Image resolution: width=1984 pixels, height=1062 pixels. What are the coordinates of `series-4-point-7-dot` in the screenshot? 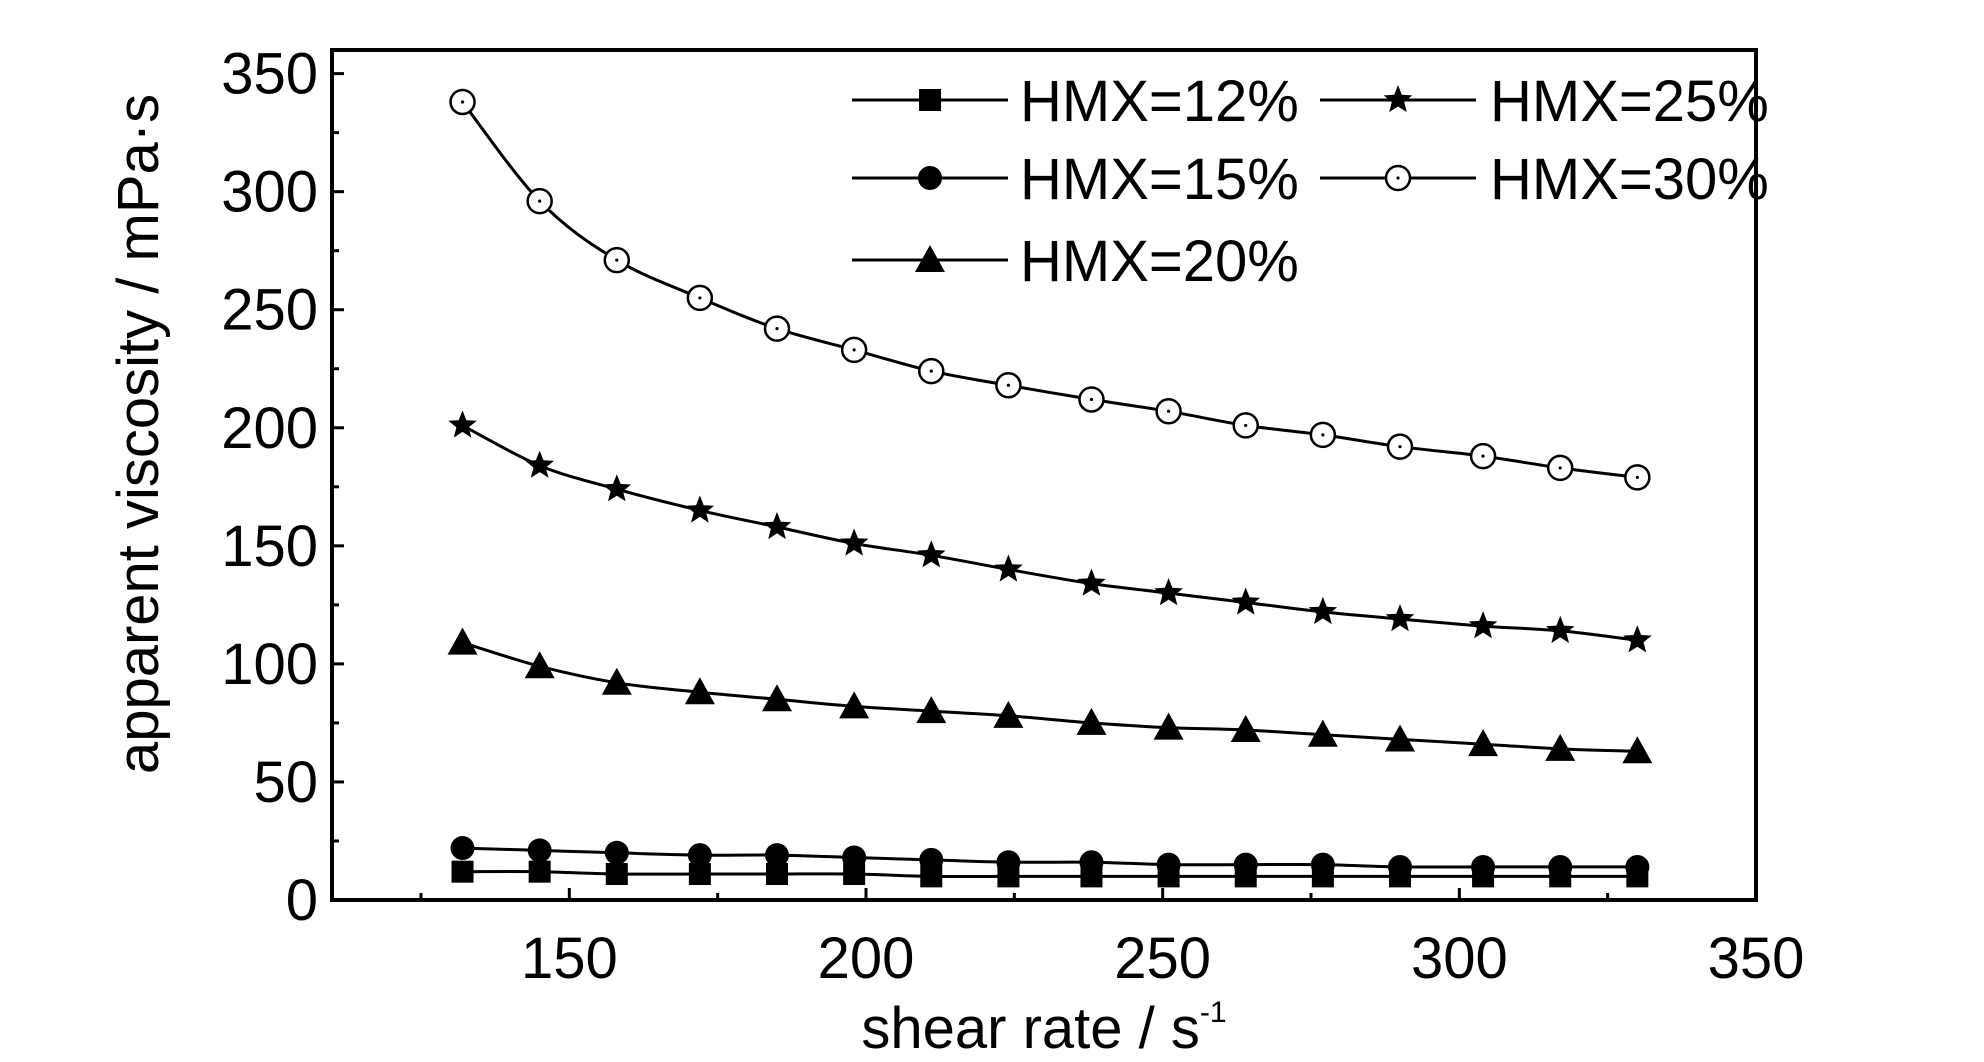 It's located at (1008, 385).